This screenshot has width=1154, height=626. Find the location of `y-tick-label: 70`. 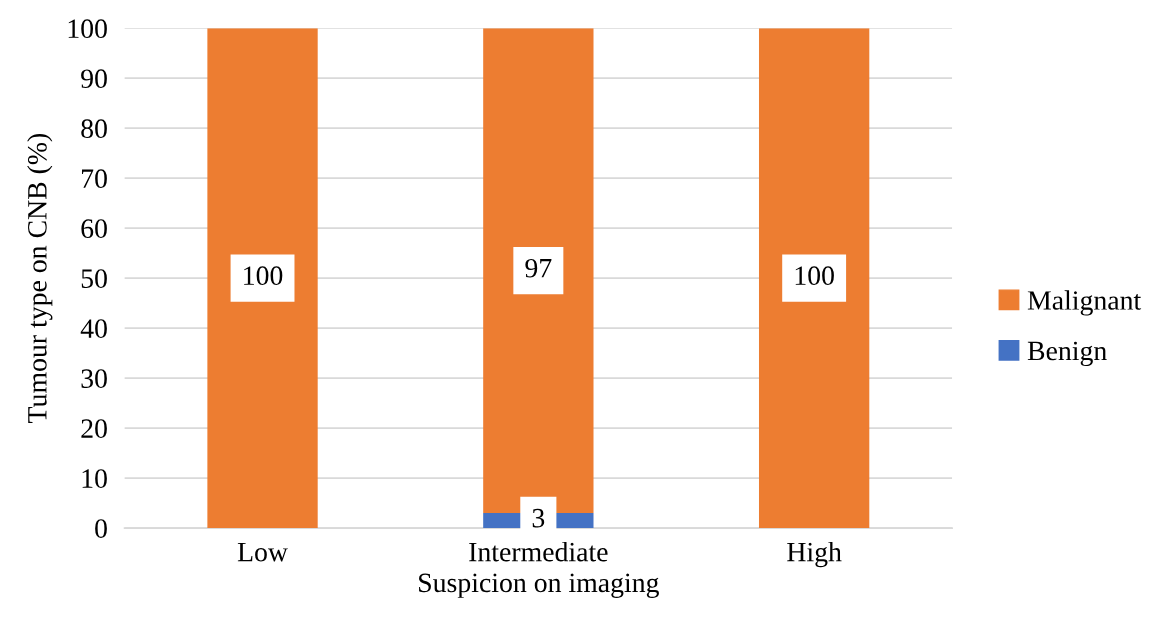

y-tick-label: 70 is located at coordinates (94, 179).